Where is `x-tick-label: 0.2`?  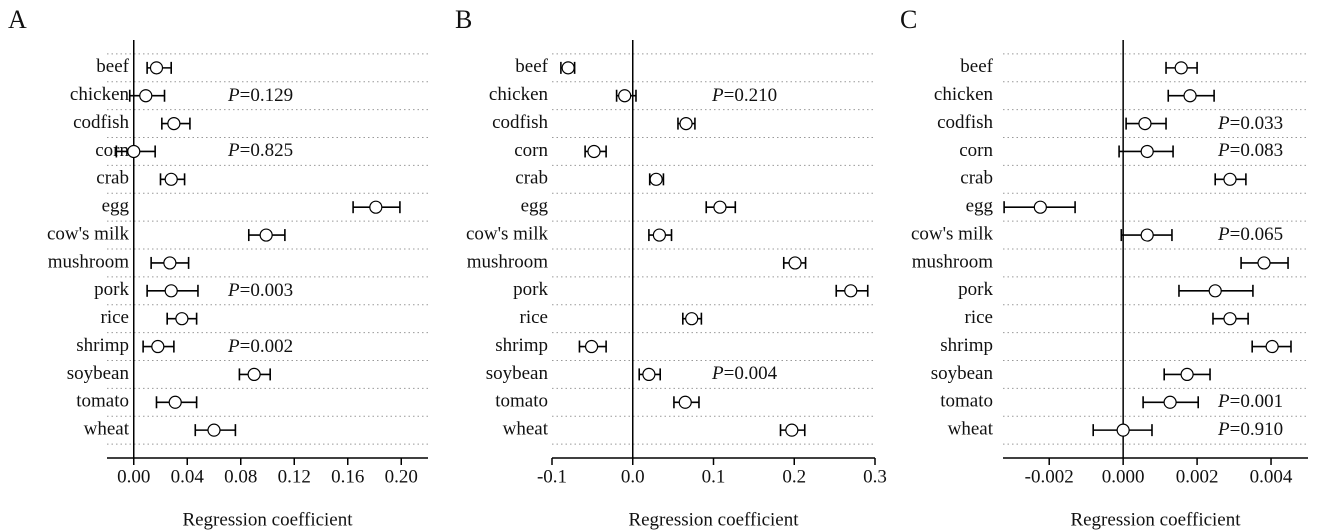 x-tick-label: 0.2 is located at coordinates (794, 476).